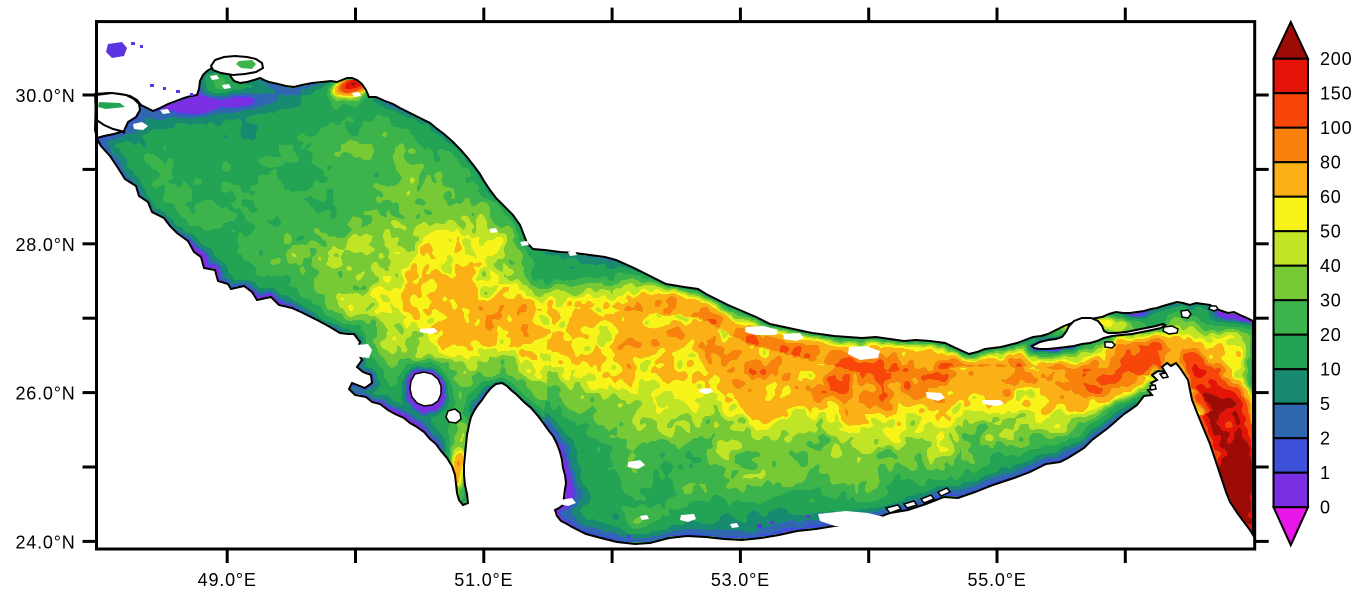 Image resolution: width=1370 pixels, height=601 pixels. Describe the element at coordinates (483, 580) in the screenshot. I see `svg-text: 51.0°E` at that location.